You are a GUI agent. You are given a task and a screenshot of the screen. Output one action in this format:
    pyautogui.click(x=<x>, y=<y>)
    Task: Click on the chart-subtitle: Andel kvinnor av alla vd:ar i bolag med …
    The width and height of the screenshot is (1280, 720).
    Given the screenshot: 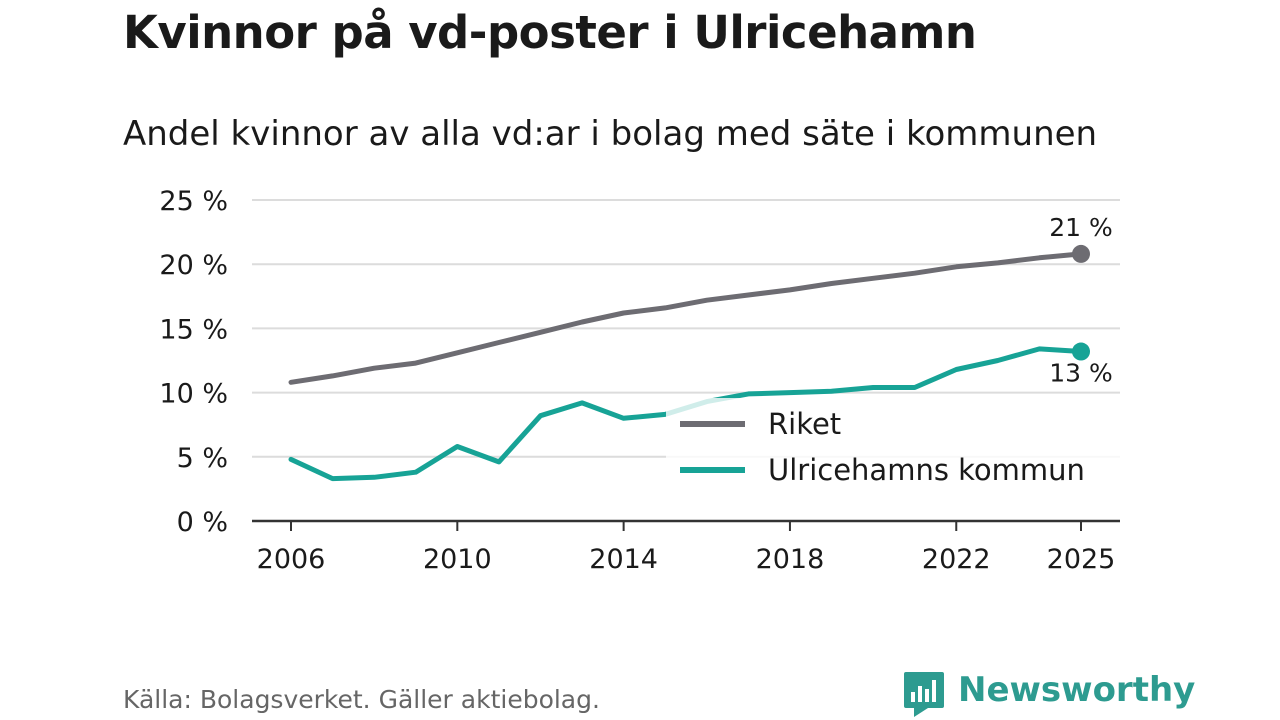 What is the action you would take?
    pyautogui.click(x=610, y=134)
    